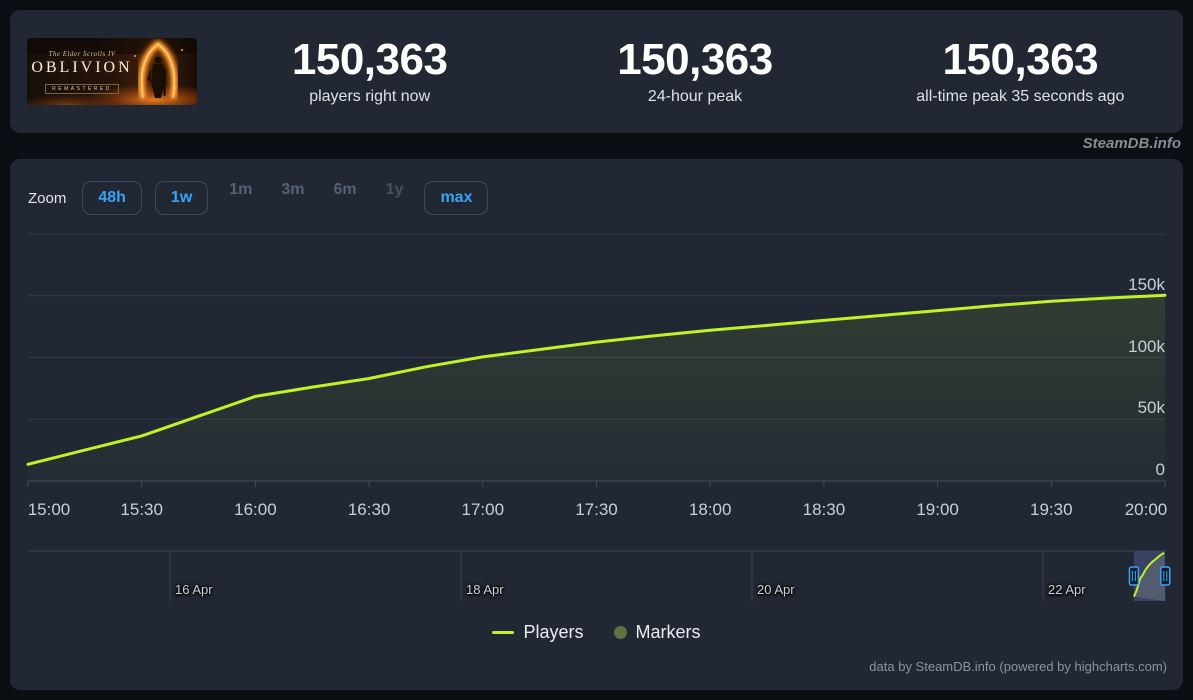 The image size is (1193, 700). I want to click on zoom-button-1m: 1m, so click(241, 189).